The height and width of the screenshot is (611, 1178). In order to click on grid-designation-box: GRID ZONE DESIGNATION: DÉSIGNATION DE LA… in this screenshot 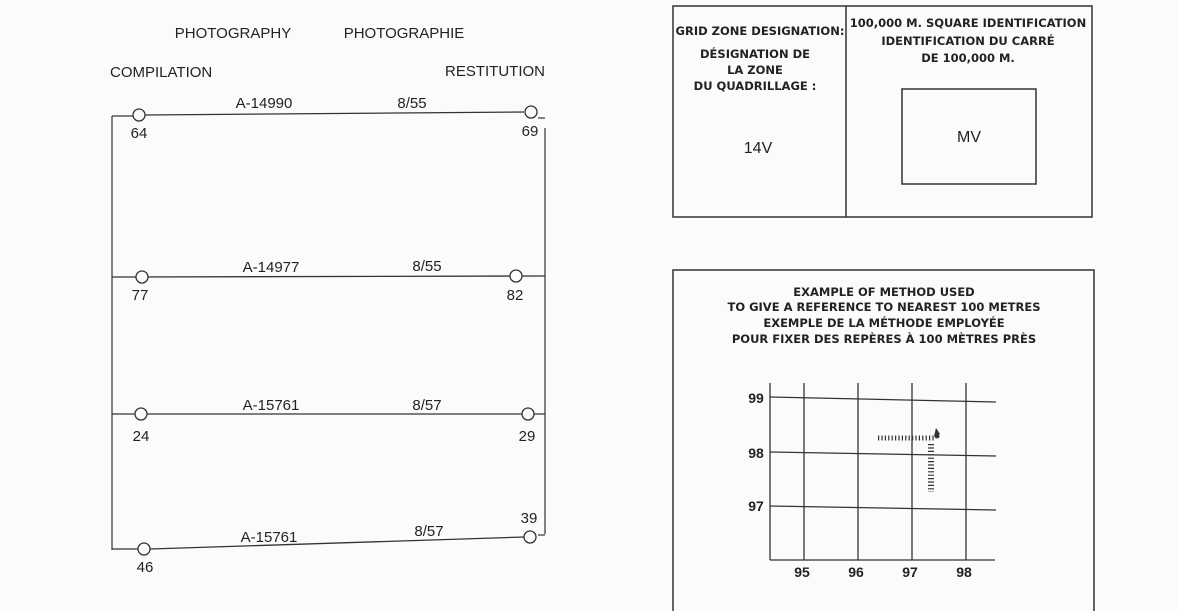, I will do `click(882, 111)`.